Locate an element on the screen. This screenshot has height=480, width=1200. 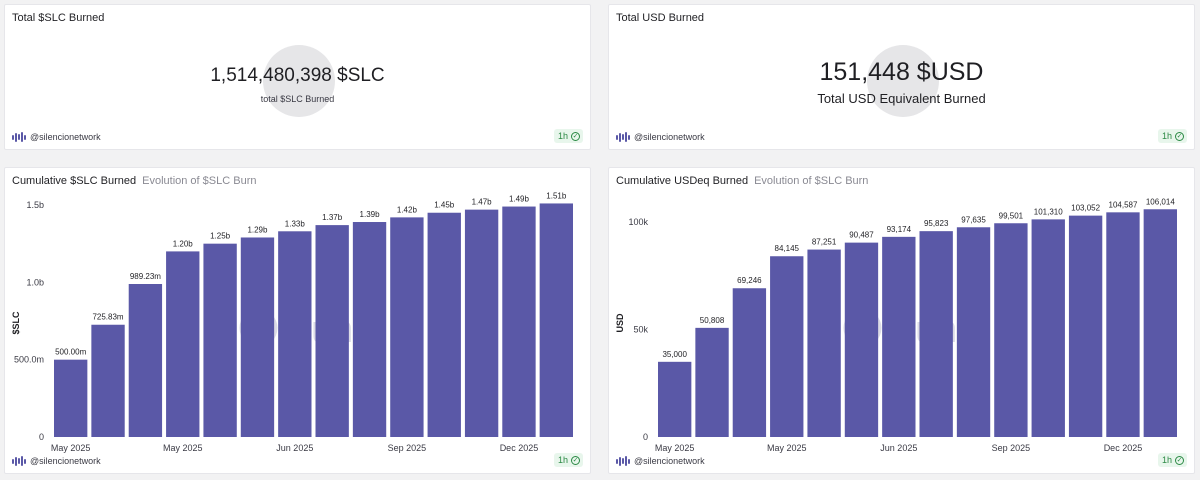
data-label: 1.33b is located at coordinates (295, 223).